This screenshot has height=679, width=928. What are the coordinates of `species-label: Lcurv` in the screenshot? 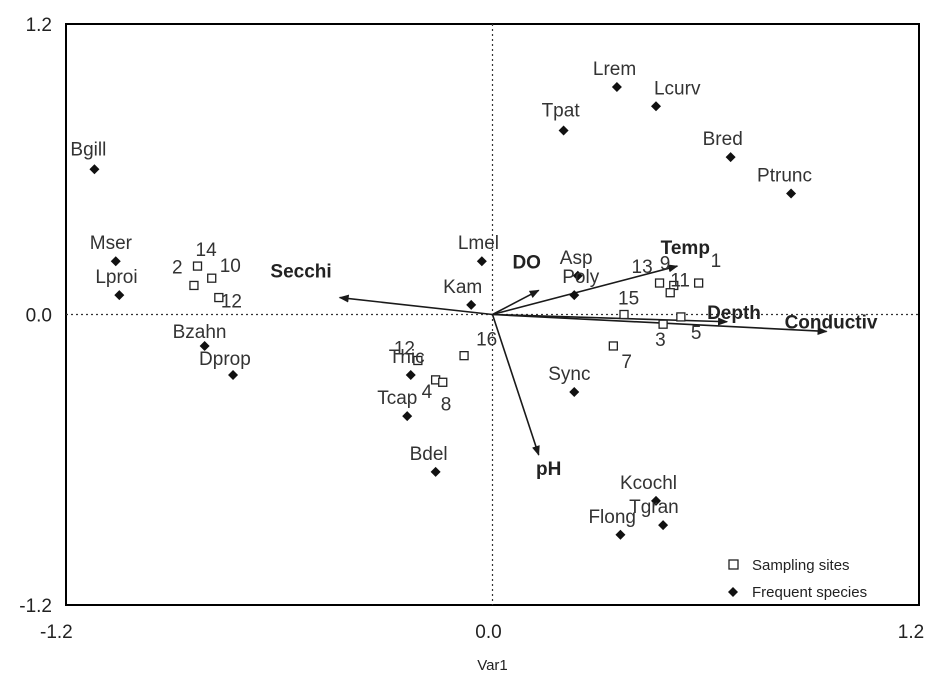 It's located at (677, 88).